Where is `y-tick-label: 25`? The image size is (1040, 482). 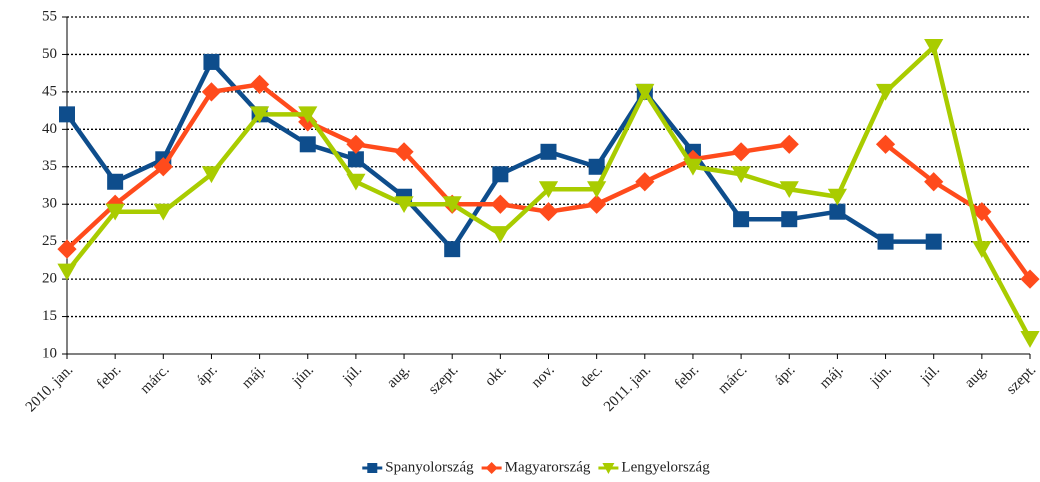 y-tick-label: 25 is located at coordinates (49, 241).